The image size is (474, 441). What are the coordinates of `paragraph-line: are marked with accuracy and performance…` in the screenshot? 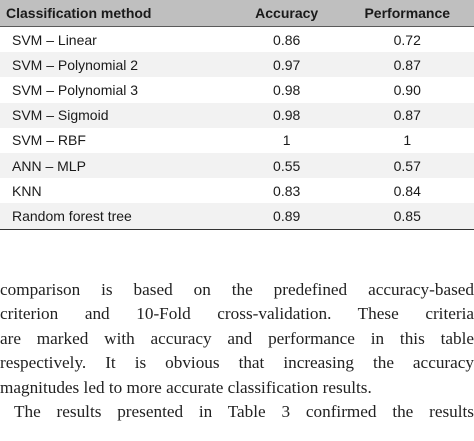 It's located at (237, 338).